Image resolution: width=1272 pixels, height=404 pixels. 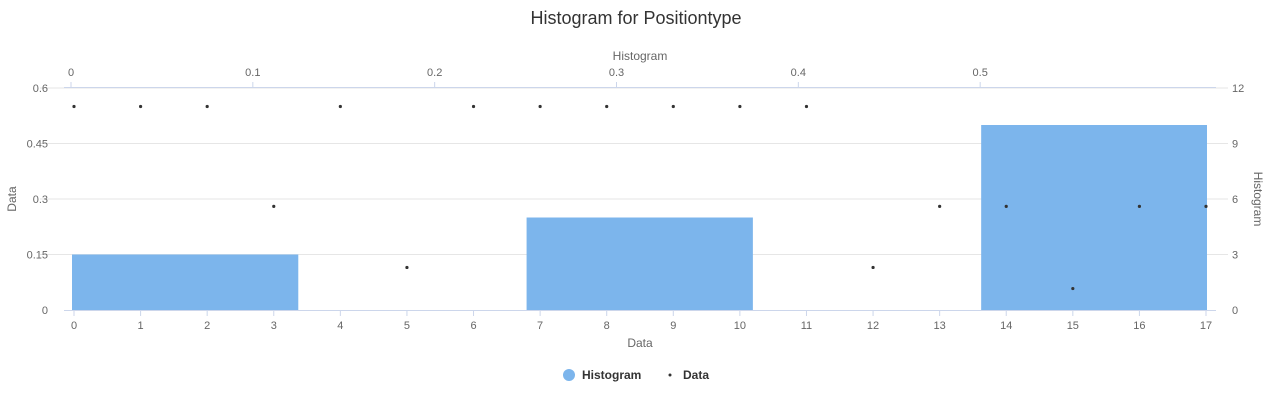 I want to click on y-right-tick-label: 12, so click(x=1238, y=89).